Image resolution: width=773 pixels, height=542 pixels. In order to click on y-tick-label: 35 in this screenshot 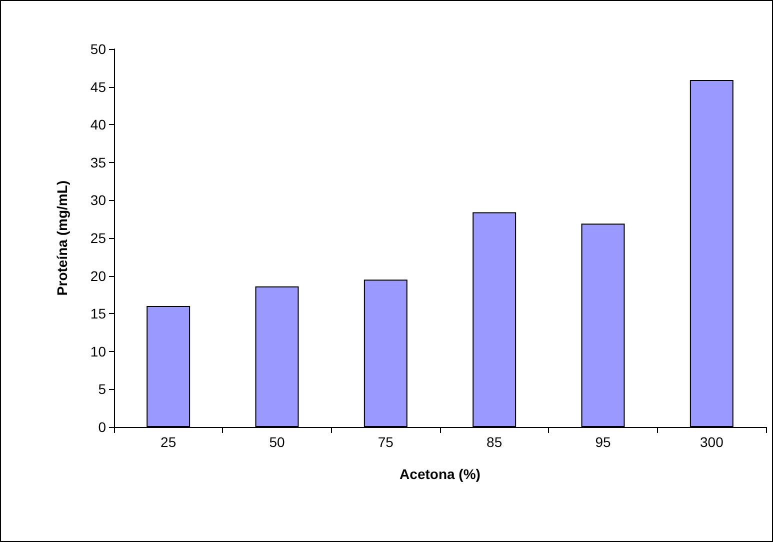, I will do `click(98, 162)`.